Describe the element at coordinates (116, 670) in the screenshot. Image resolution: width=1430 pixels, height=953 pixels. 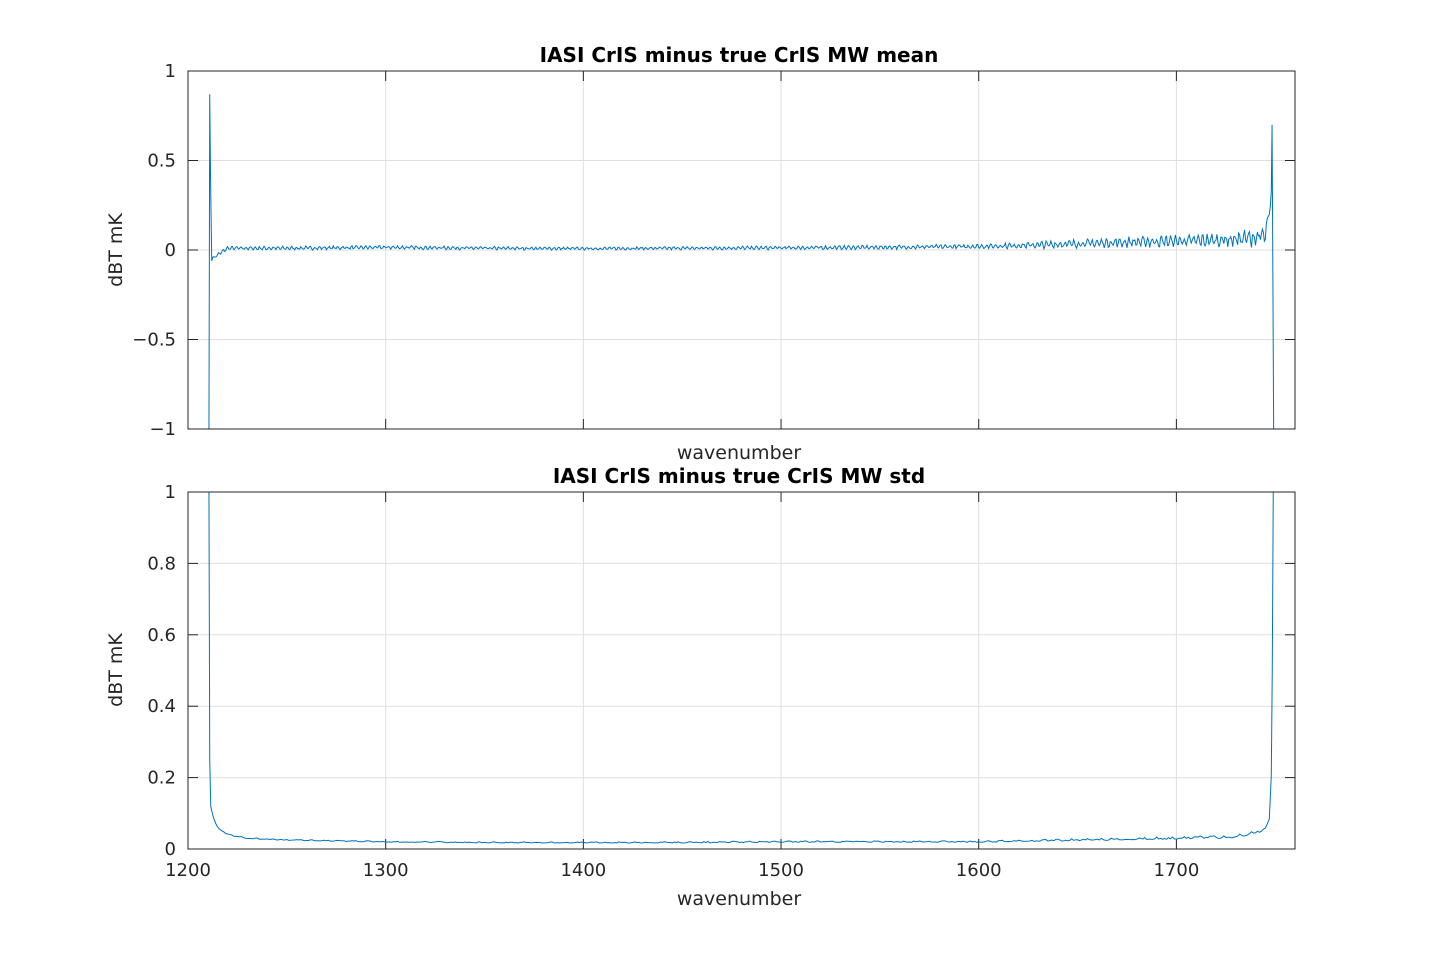
I see `std-y-axis-label: dBT mK` at that location.